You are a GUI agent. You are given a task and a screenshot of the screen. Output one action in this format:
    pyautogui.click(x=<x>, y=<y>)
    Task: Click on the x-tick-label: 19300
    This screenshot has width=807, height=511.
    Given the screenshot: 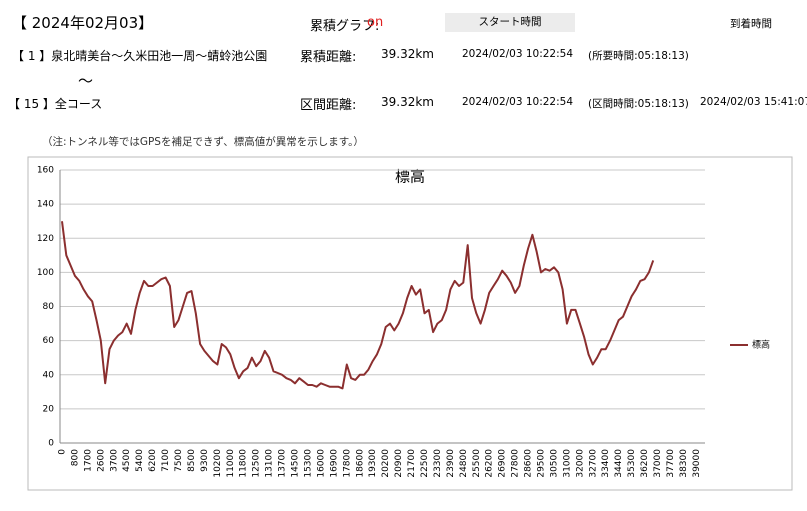 What is the action you would take?
    pyautogui.click(x=373, y=463)
    